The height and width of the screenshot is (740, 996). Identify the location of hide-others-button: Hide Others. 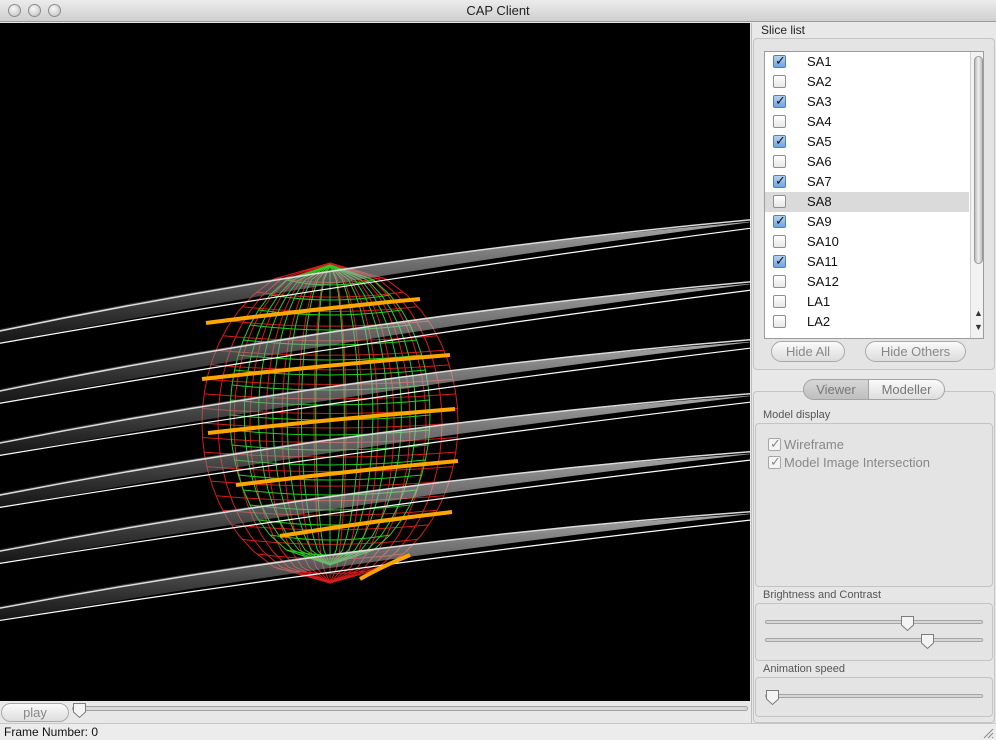
(915, 351).